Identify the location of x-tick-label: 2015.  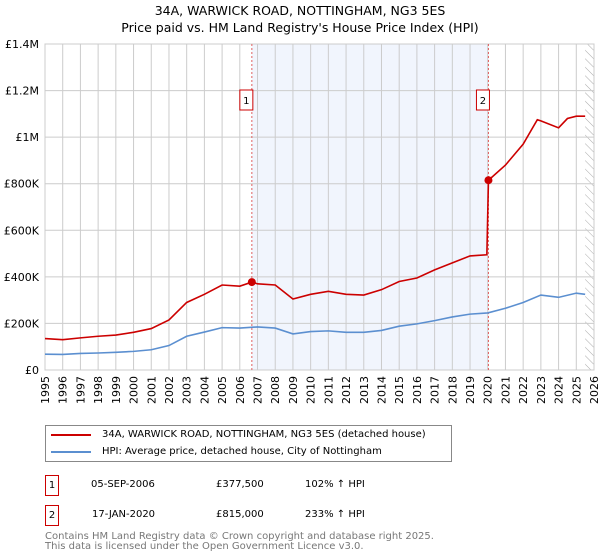
(399, 390).